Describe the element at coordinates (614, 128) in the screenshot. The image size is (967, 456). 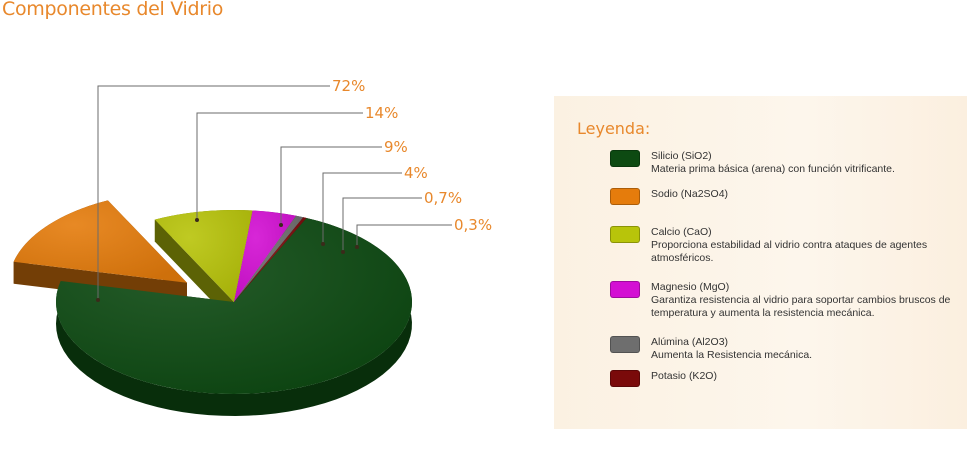
I see `legend-title: Leyenda:` at that location.